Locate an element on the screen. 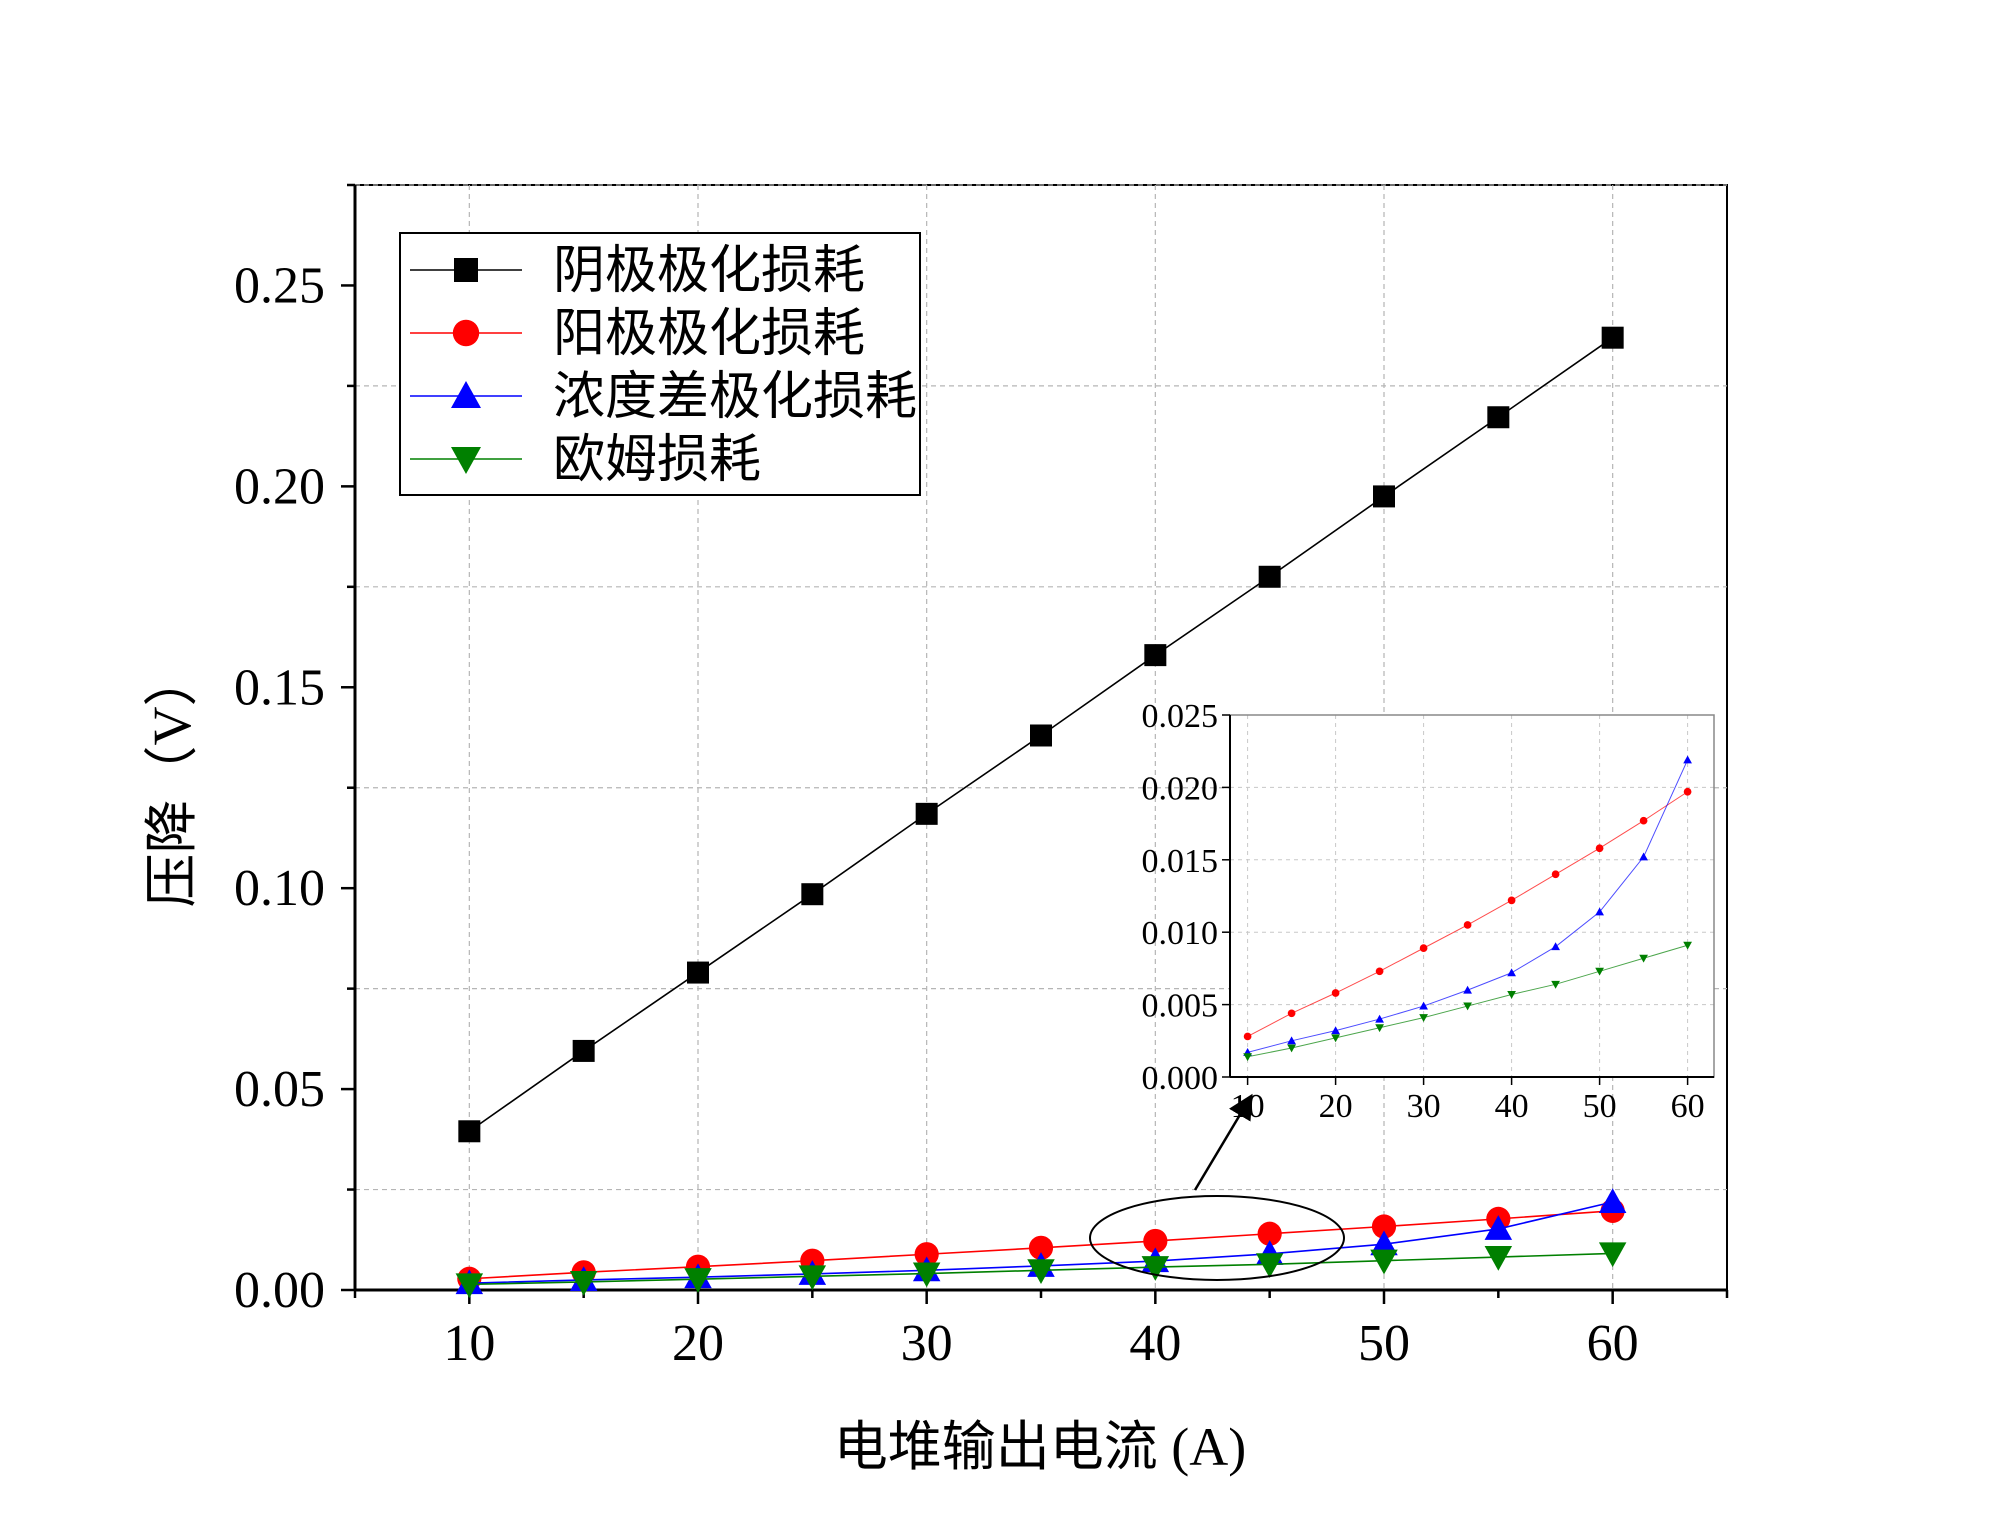 The height and width of the screenshot is (1530, 1999). x-tick-label: 60 is located at coordinates (1613, 1343).